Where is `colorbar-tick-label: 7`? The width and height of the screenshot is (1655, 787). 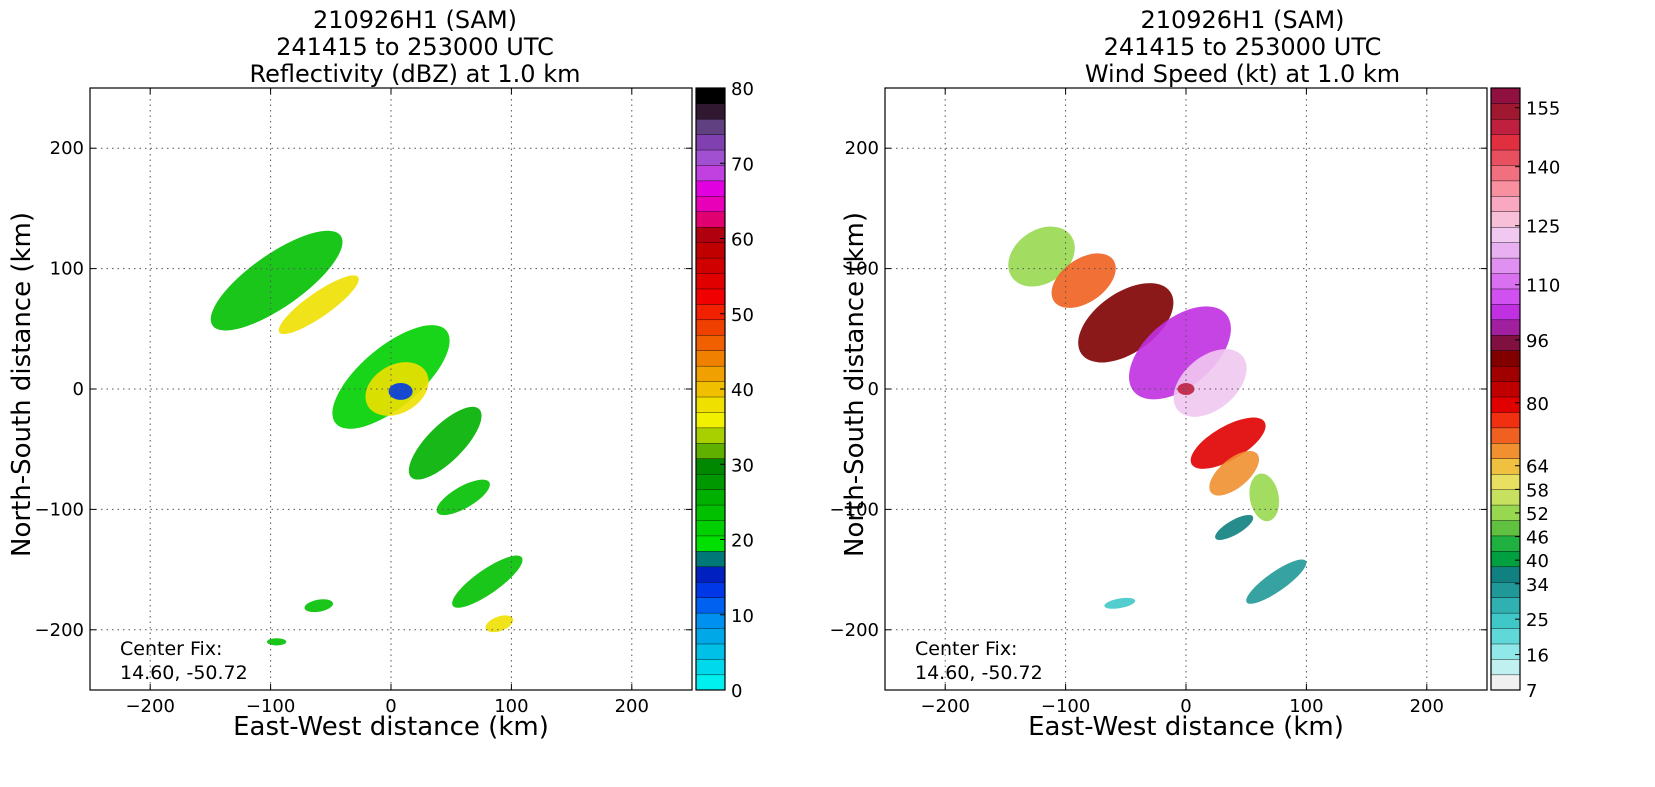 colorbar-tick-label: 7 is located at coordinates (1531, 691).